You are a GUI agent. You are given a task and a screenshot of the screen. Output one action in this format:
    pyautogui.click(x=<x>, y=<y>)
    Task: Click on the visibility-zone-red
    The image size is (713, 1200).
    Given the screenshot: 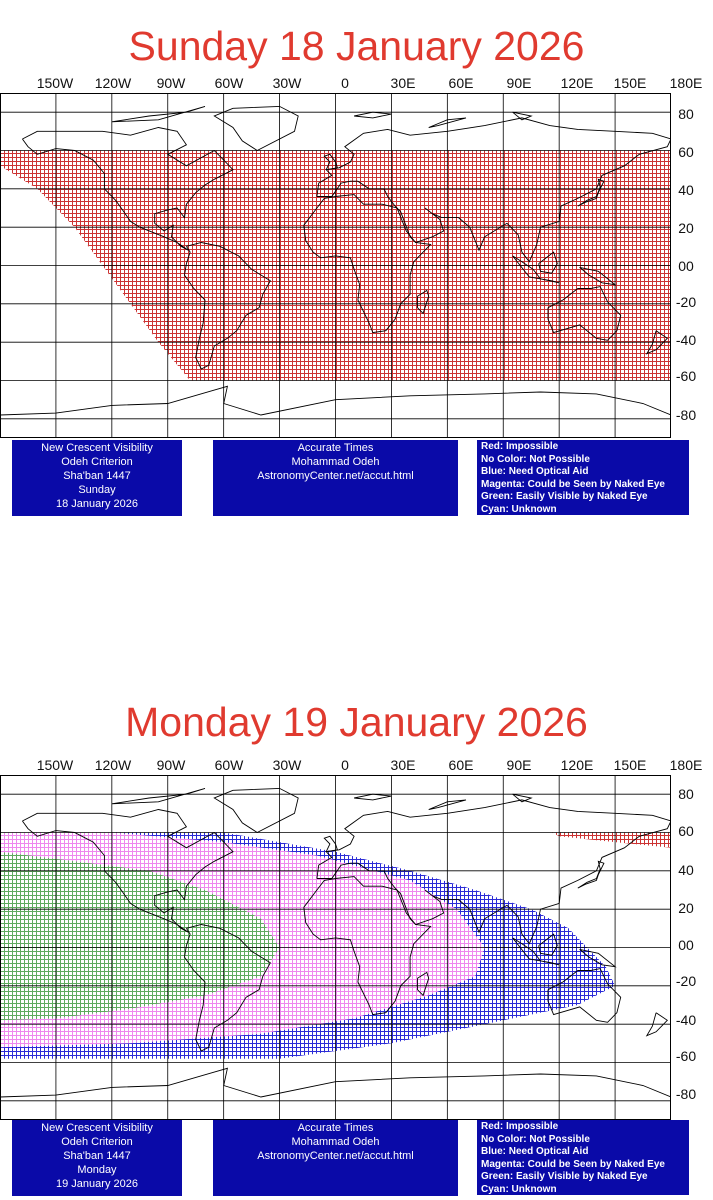 What is the action you would take?
    pyautogui.click(x=611, y=840)
    